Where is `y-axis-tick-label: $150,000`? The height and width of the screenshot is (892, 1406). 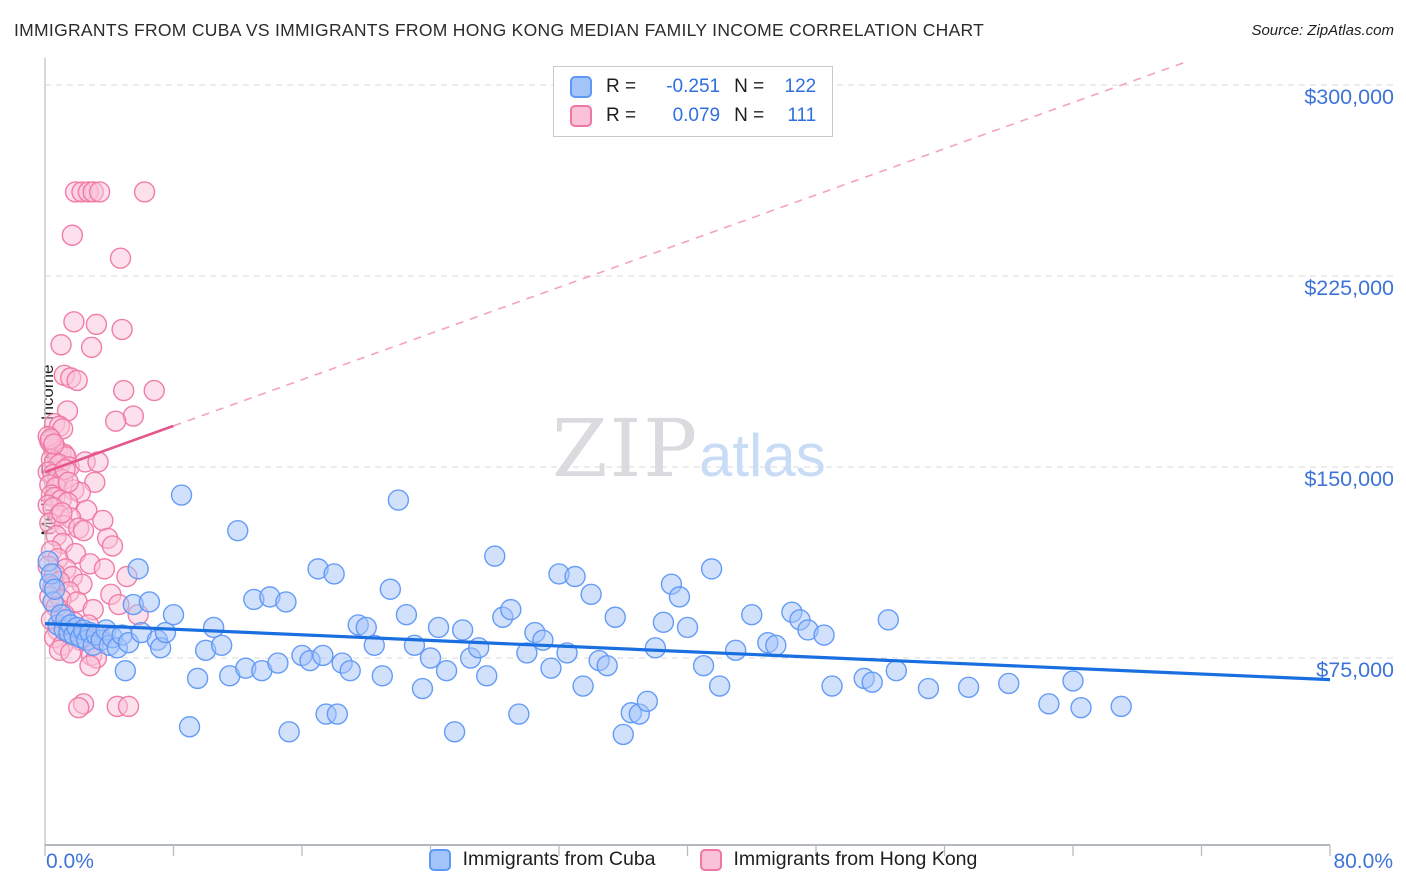 y-axis-tick-label: $150,000 is located at coordinates (1349, 479).